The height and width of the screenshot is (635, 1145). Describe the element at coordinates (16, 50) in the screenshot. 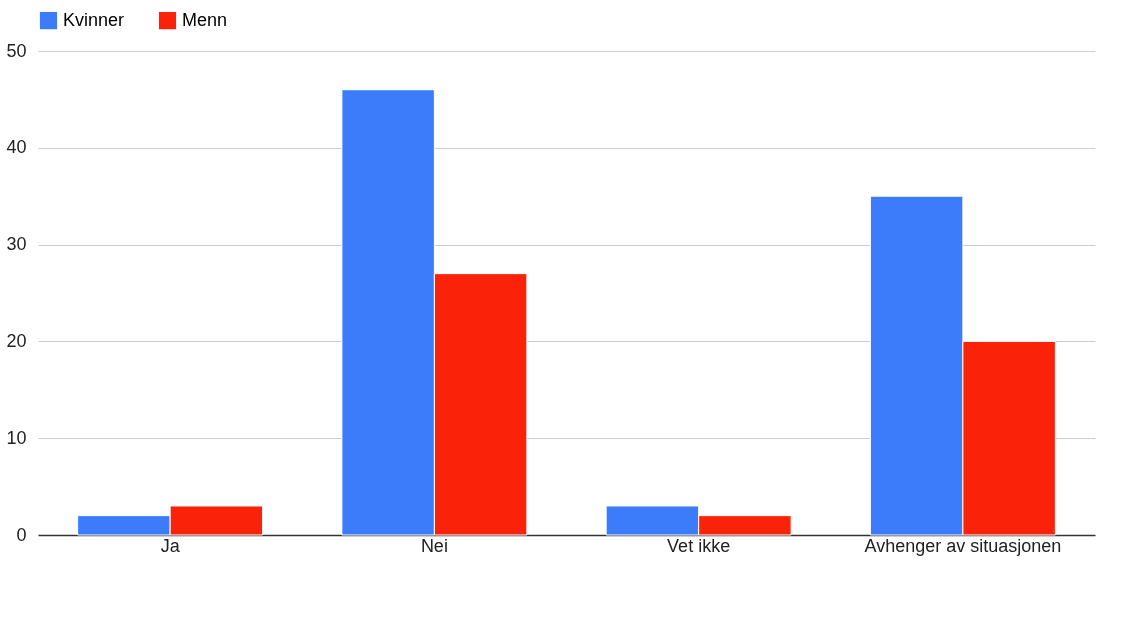

I see `y-tick-label: 50` at that location.